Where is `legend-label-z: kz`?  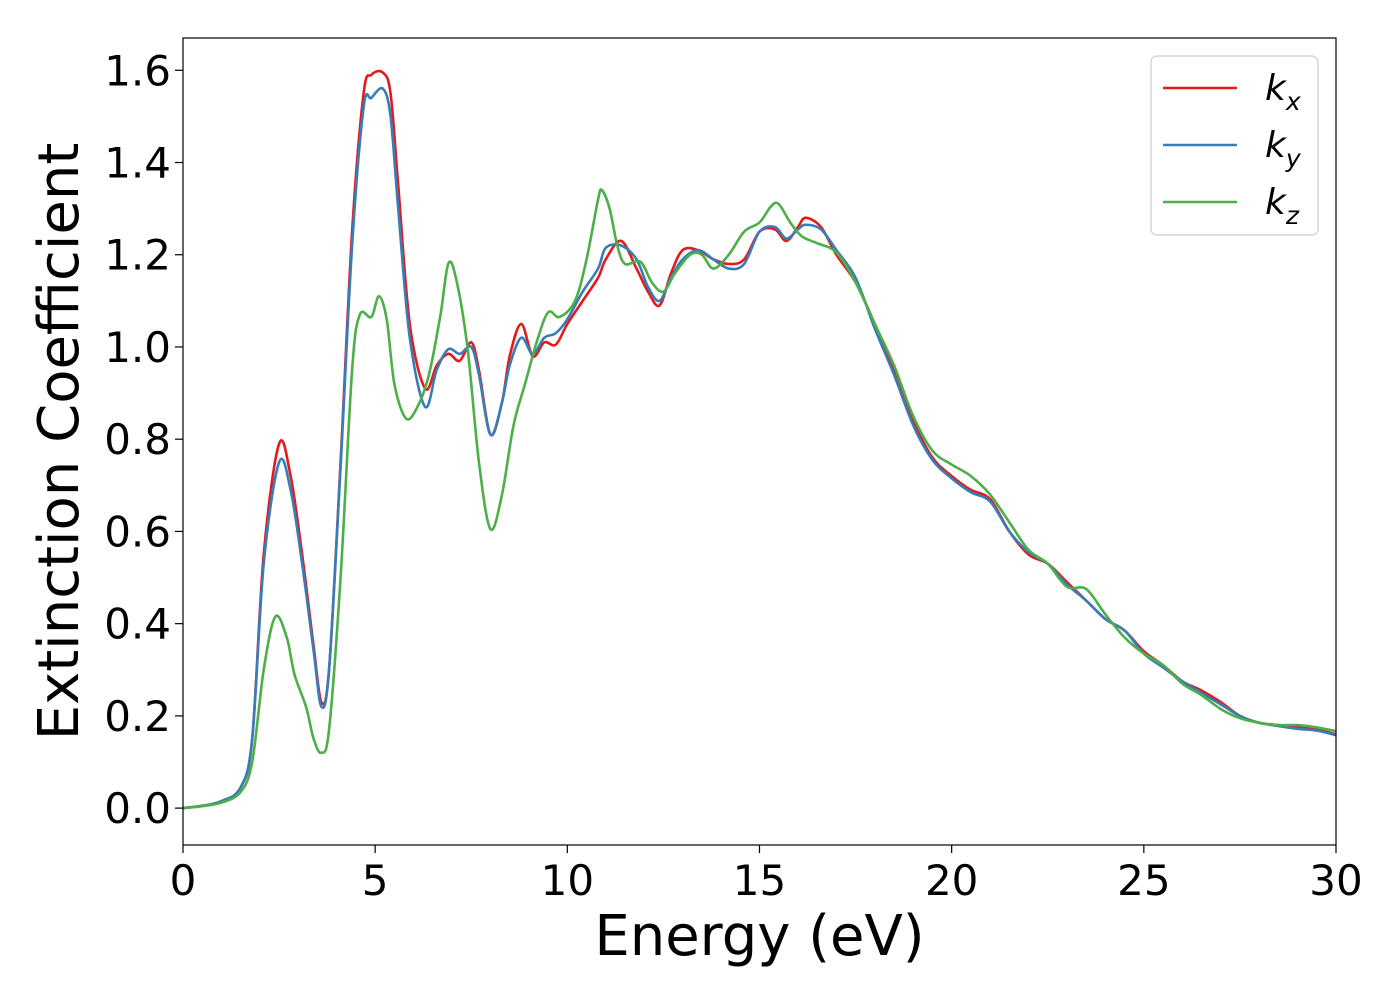
legend-label-z: kz is located at coordinates (1282, 206).